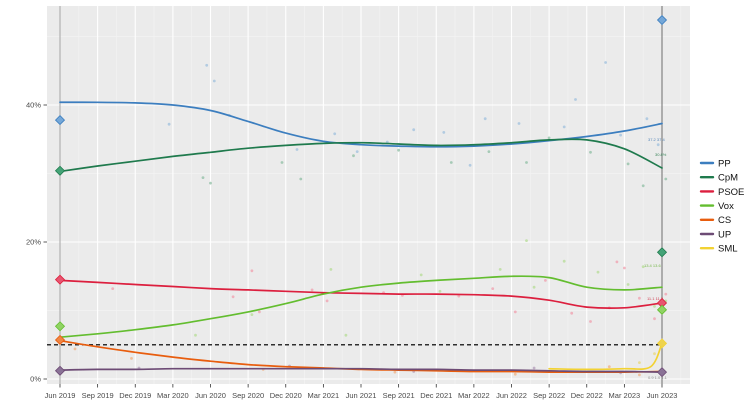 The image size is (750, 417). Describe the element at coordinates (60, 340) in the screenshot. I see `result-2019-cs` at that location.